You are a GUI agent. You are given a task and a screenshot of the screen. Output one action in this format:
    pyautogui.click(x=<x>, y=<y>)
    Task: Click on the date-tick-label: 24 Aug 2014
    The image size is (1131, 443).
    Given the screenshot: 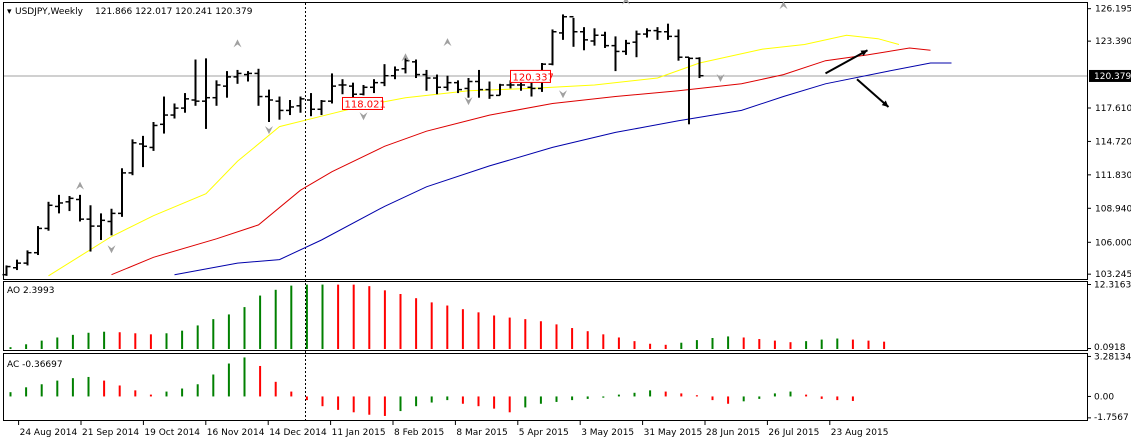 What is the action you would take?
    pyautogui.click(x=49, y=433)
    